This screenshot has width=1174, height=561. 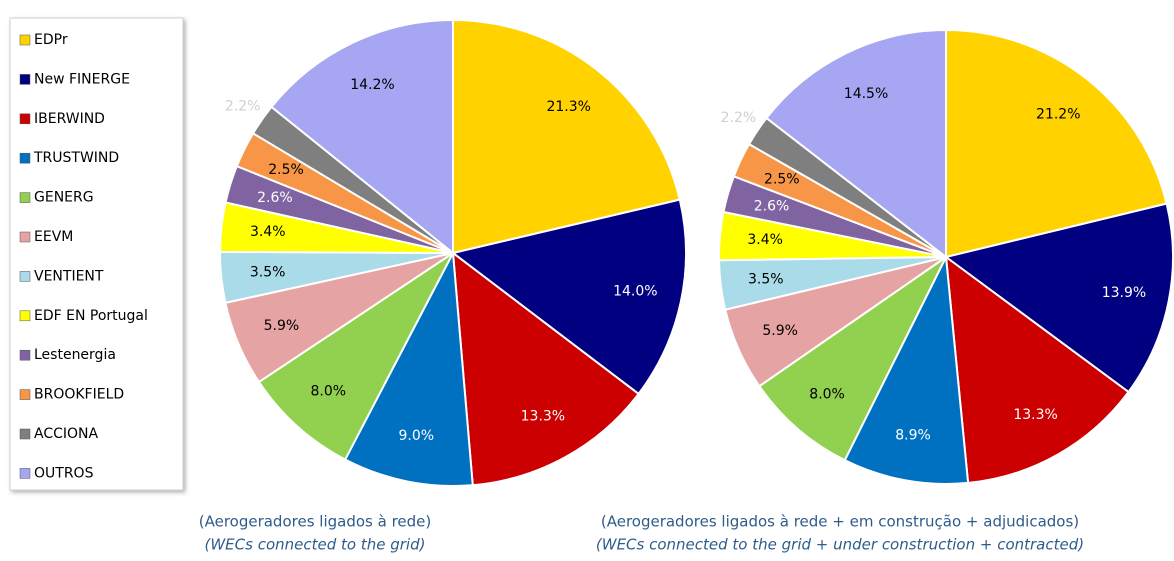 I want to click on legend-label: EDPr, so click(x=51, y=40).